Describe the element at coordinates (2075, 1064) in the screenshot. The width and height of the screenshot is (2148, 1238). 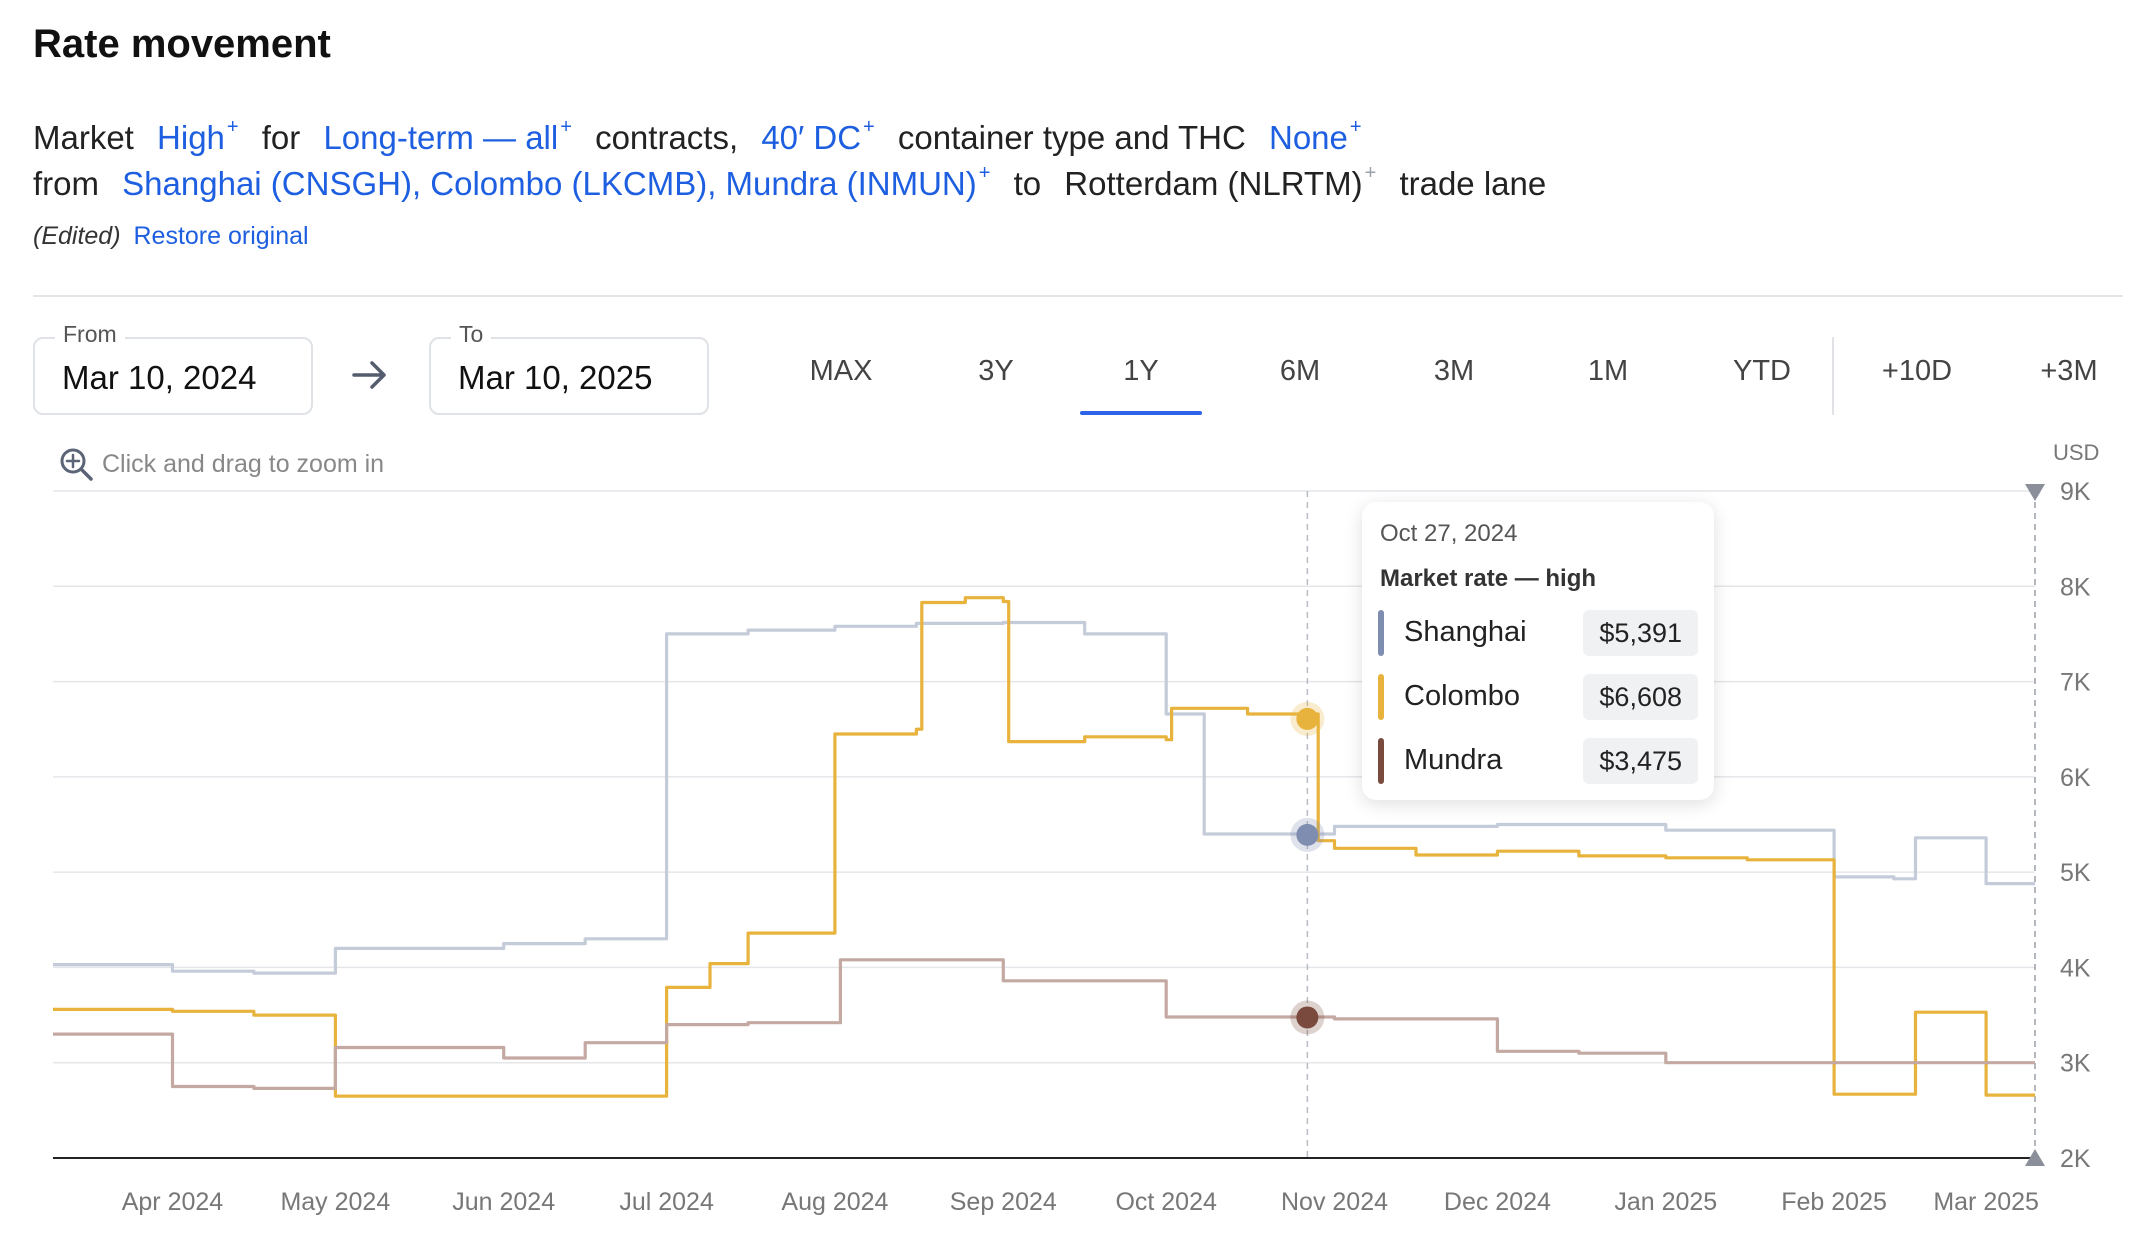
I see `y-tick-label: 3K` at that location.